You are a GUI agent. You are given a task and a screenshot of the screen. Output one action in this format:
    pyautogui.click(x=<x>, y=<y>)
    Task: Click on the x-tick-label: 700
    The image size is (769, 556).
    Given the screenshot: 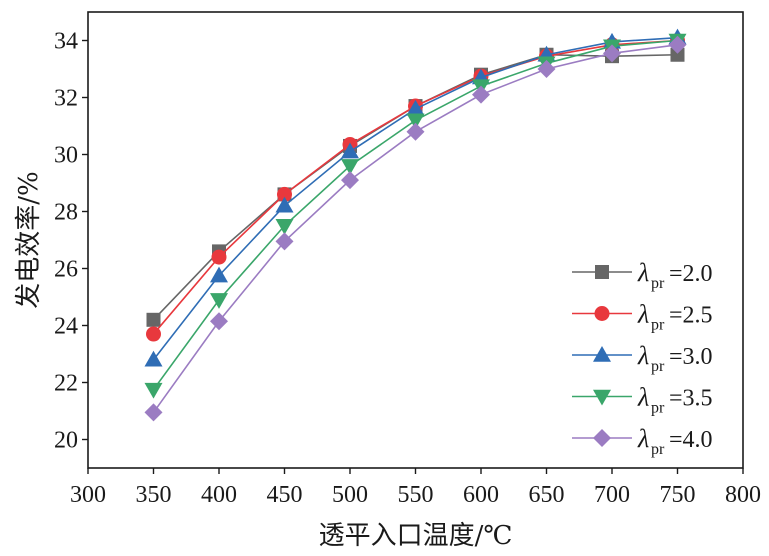 What is the action you would take?
    pyautogui.click(x=612, y=495)
    